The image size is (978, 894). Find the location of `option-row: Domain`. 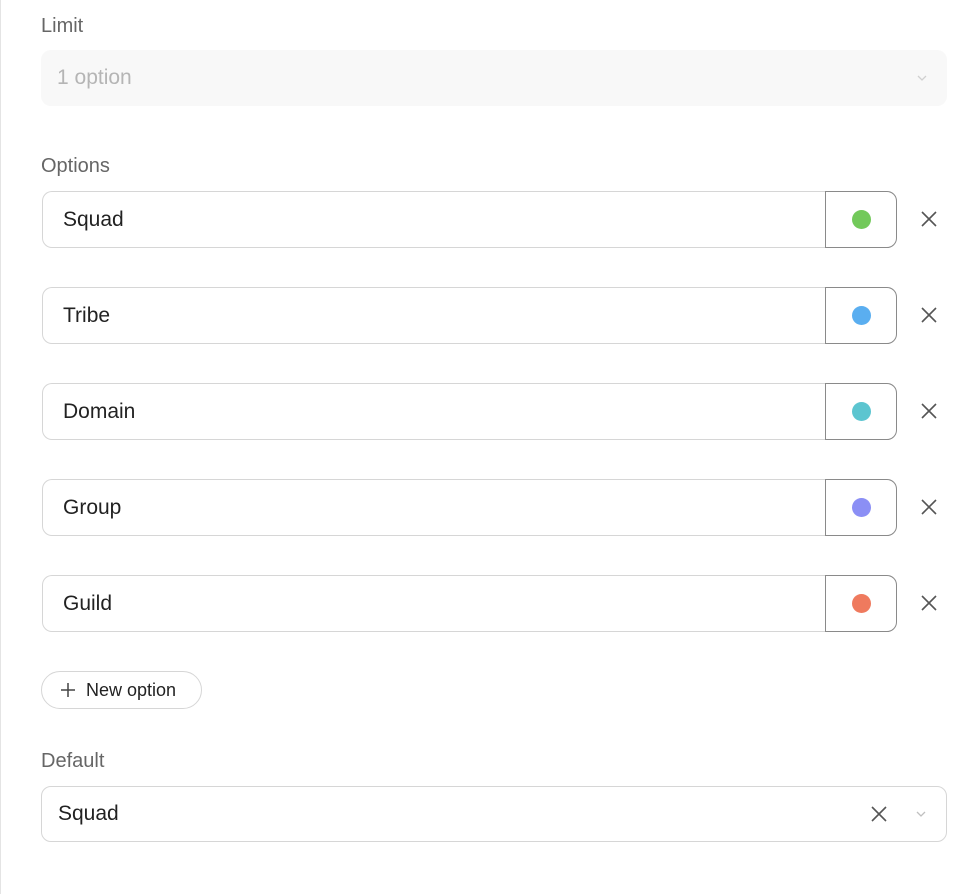

option-row: Domain is located at coordinates (502, 411).